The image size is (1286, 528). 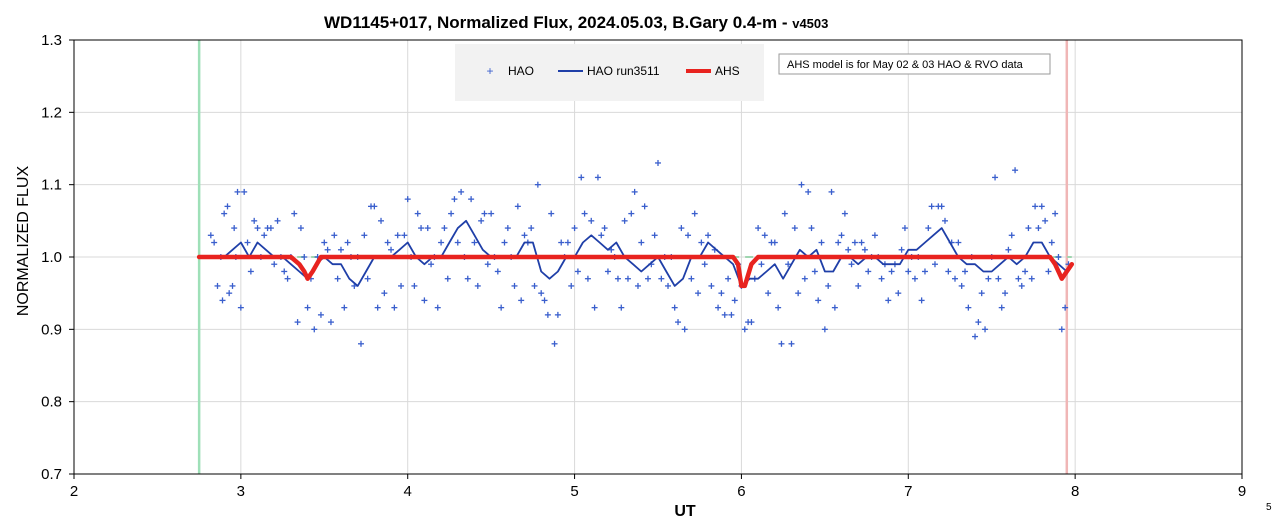 What do you see at coordinates (51, 329) in the screenshot?
I see `y-tick-label: 0.9` at bounding box center [51, 329].